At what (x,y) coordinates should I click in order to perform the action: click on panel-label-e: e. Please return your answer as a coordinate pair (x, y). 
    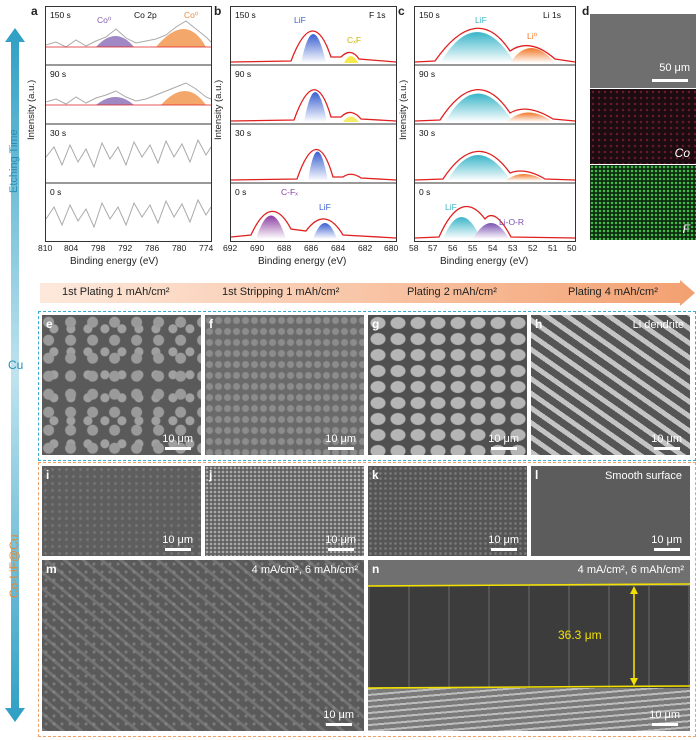
    Looking at the image, I should click on (49, 324).